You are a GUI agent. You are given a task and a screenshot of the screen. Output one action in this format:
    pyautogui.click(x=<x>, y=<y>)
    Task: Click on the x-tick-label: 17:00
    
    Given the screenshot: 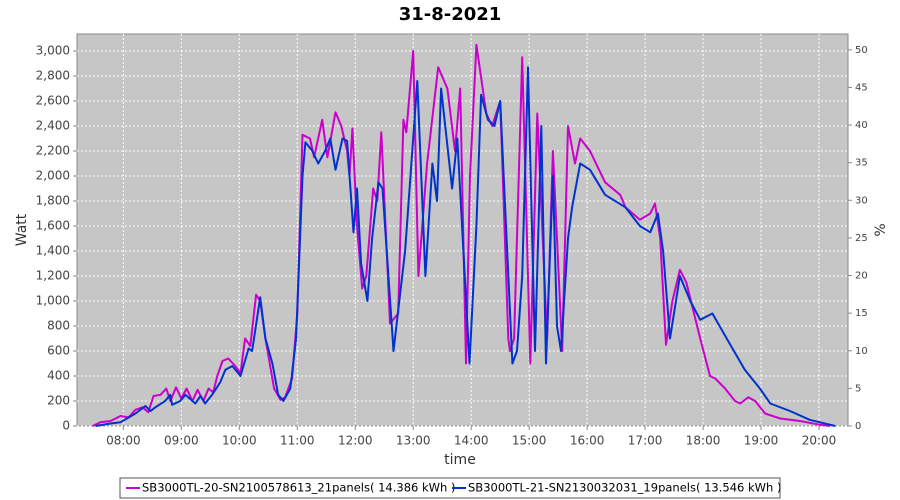 What is the action you would take?
    pyautogui.click(x=645, y=441)
    